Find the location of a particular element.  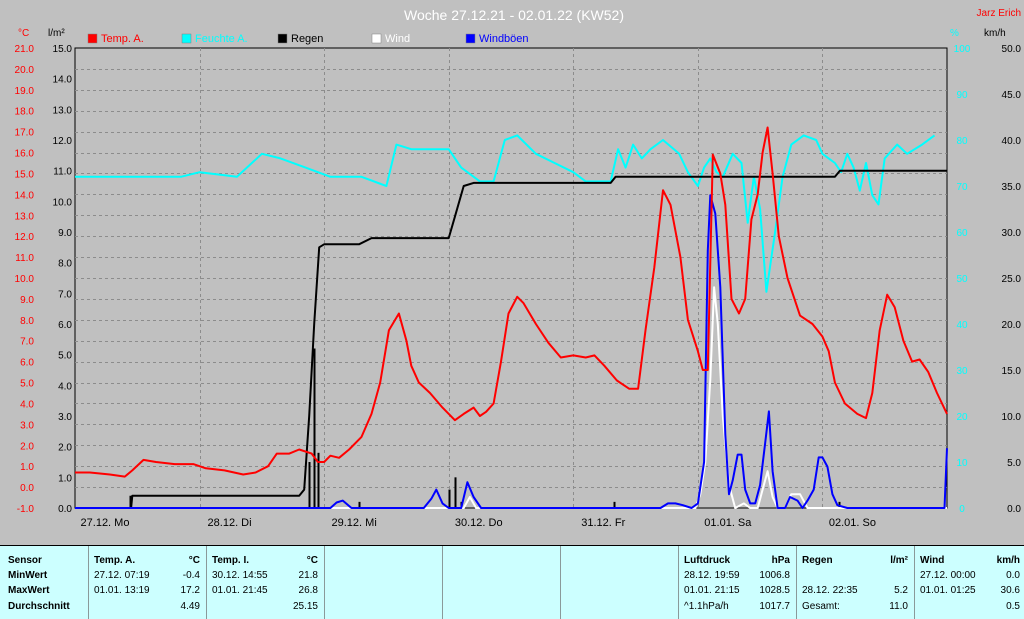

temperature-tick-label: 6.0 is located at coordinates (27, 363).